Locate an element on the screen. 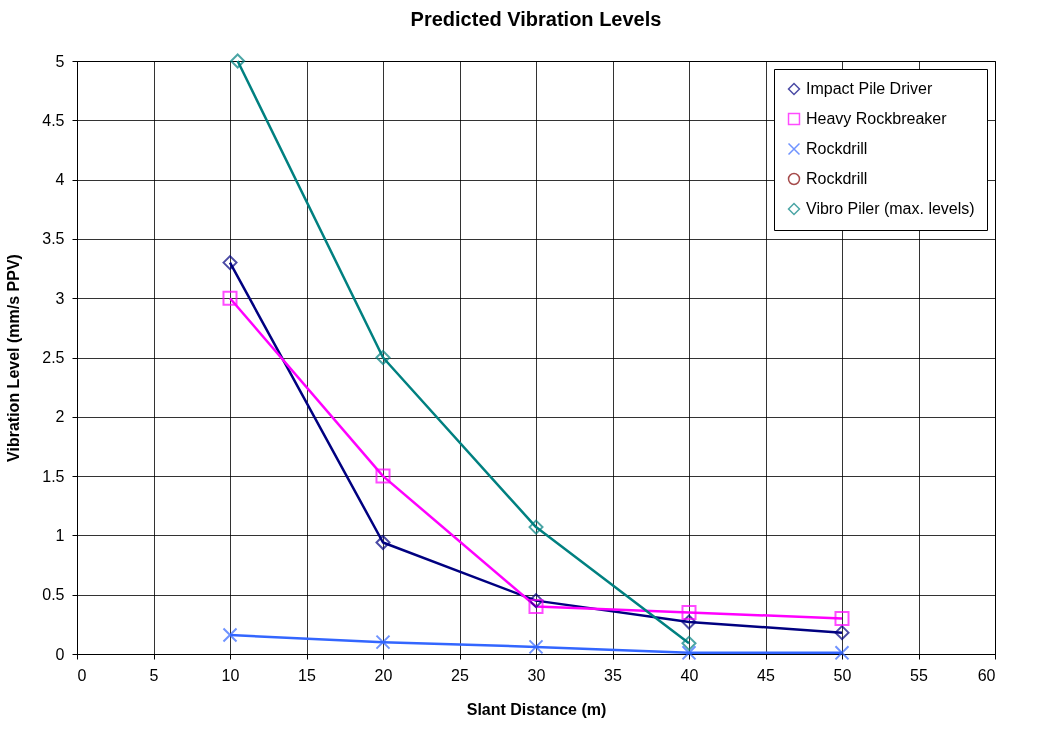  y-tick-label: 2 is located at coordinates (60, 417).